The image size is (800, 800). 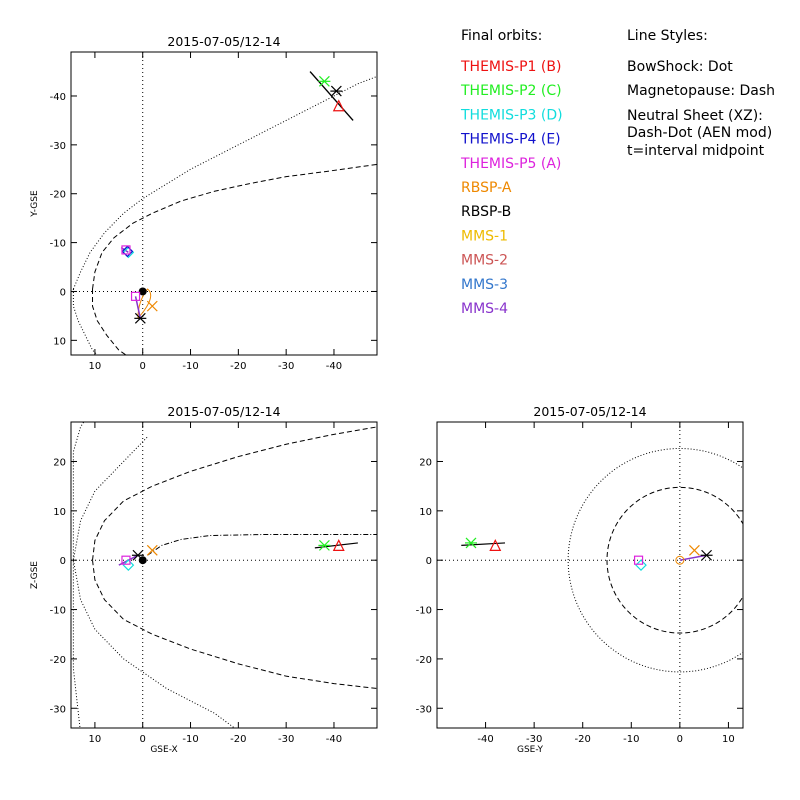 What do you see at coordinates (35, 204) in the screenshot?
I see `y-axis-label: Y-GSE` at bounding box center [35, 204].